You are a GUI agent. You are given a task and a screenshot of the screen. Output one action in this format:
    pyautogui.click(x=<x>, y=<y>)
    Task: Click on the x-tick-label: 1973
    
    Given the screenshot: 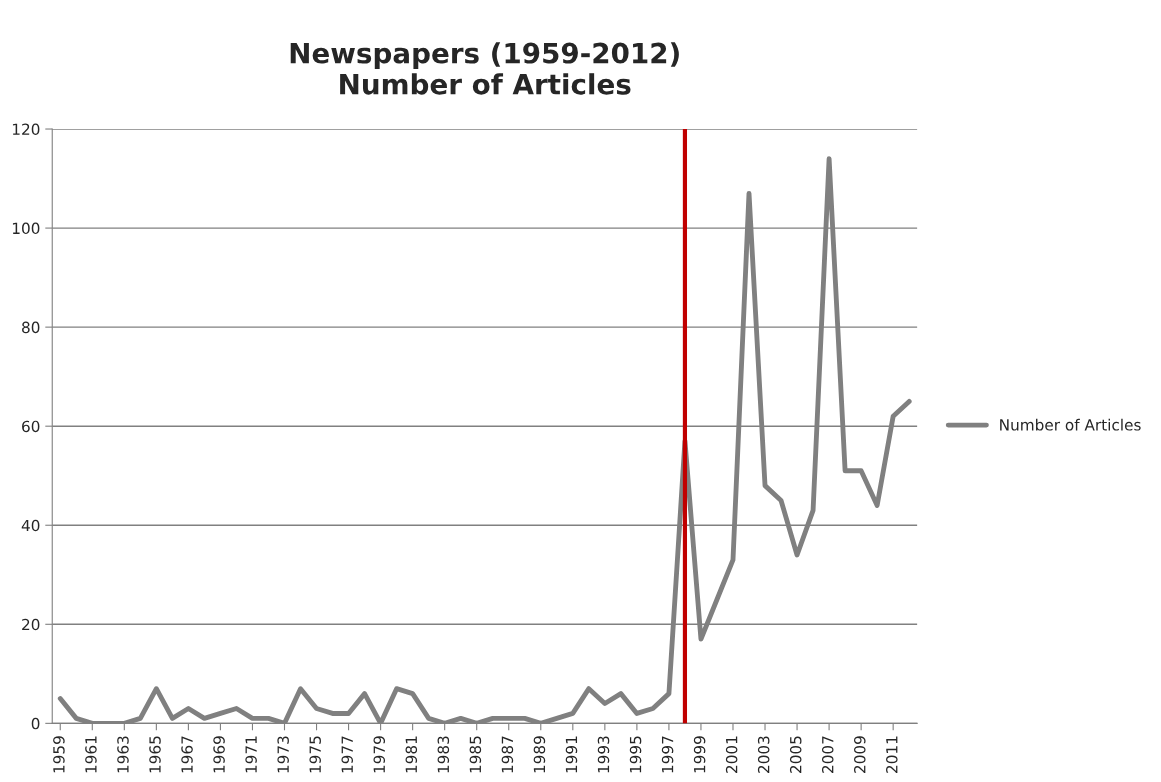 What is the action you would take?
    pyautogui.click(x=283, y=754)
    